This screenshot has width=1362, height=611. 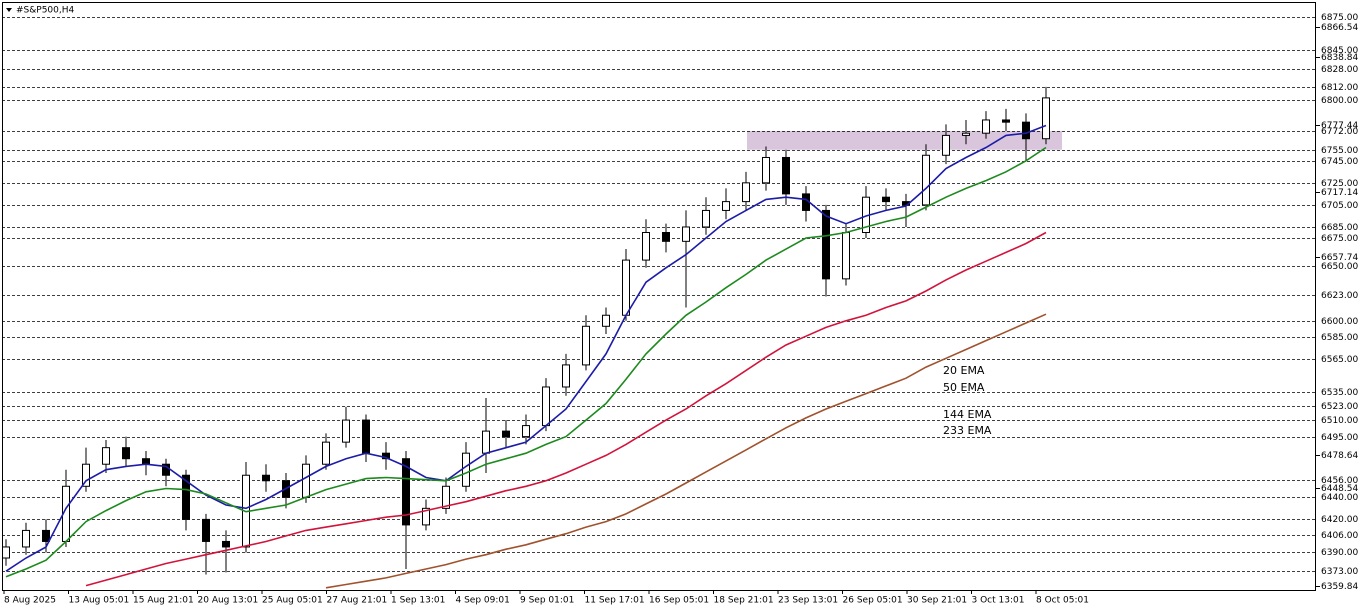 I want to click on level-label: 6565.00, so click(x=1339, y=360).